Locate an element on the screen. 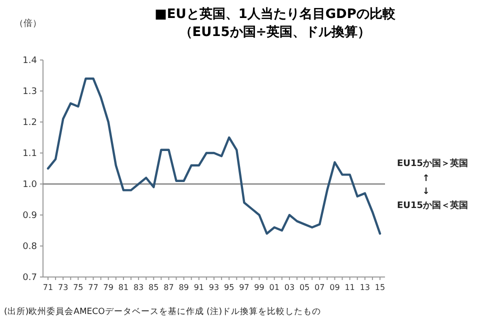 This screenshot has height=330, width=500. x-tick-label: 77 is located at coordinates (93, 287).